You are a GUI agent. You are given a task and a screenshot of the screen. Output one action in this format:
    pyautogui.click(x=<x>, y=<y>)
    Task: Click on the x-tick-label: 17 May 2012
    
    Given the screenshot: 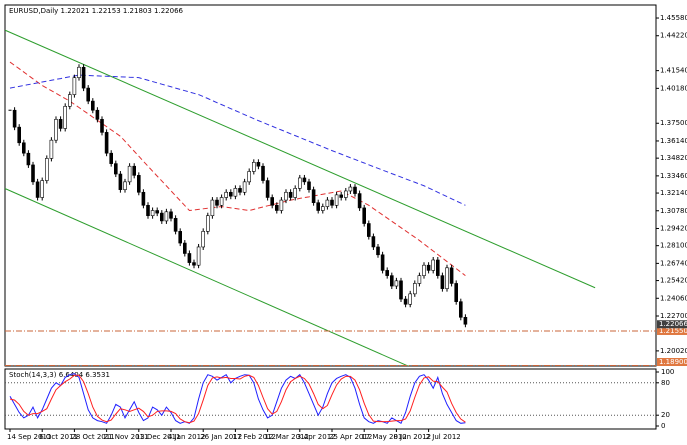 What is the action you would take?
    pyautogui.click(x=384, y=437)
    